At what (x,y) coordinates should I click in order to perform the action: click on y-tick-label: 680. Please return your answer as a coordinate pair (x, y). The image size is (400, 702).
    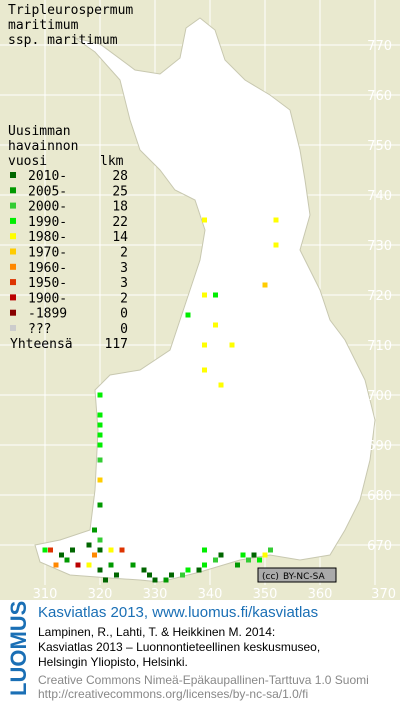
    Looking at the image, I should click on (379, 496).